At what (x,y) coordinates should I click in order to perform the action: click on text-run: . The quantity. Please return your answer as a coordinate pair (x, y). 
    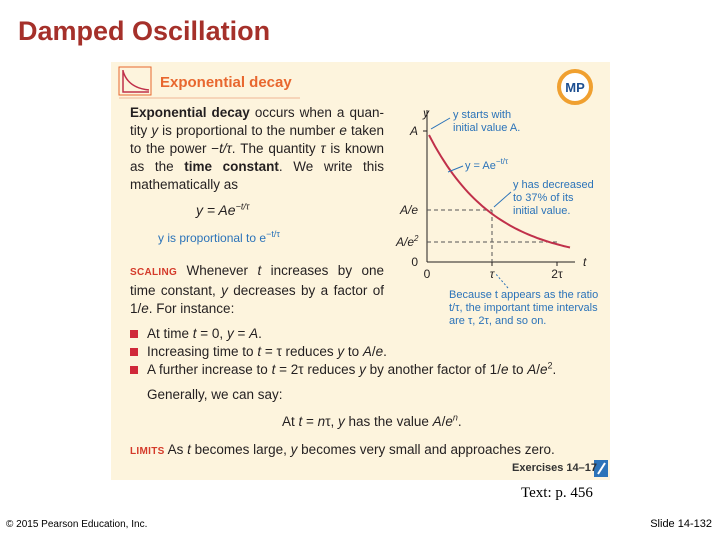
    Looking at the image, I should click on (276, 148).